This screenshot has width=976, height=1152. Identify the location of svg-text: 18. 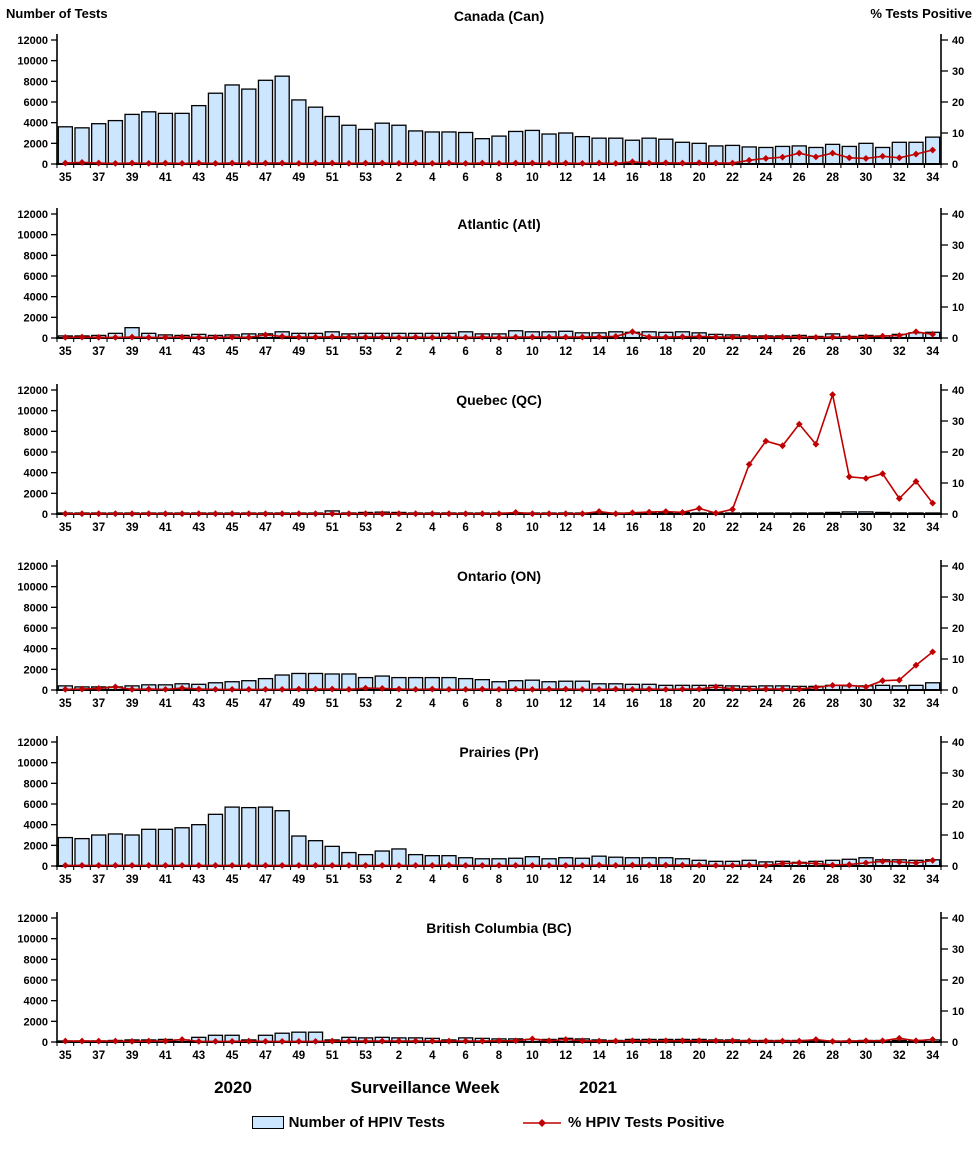
(665, 178).